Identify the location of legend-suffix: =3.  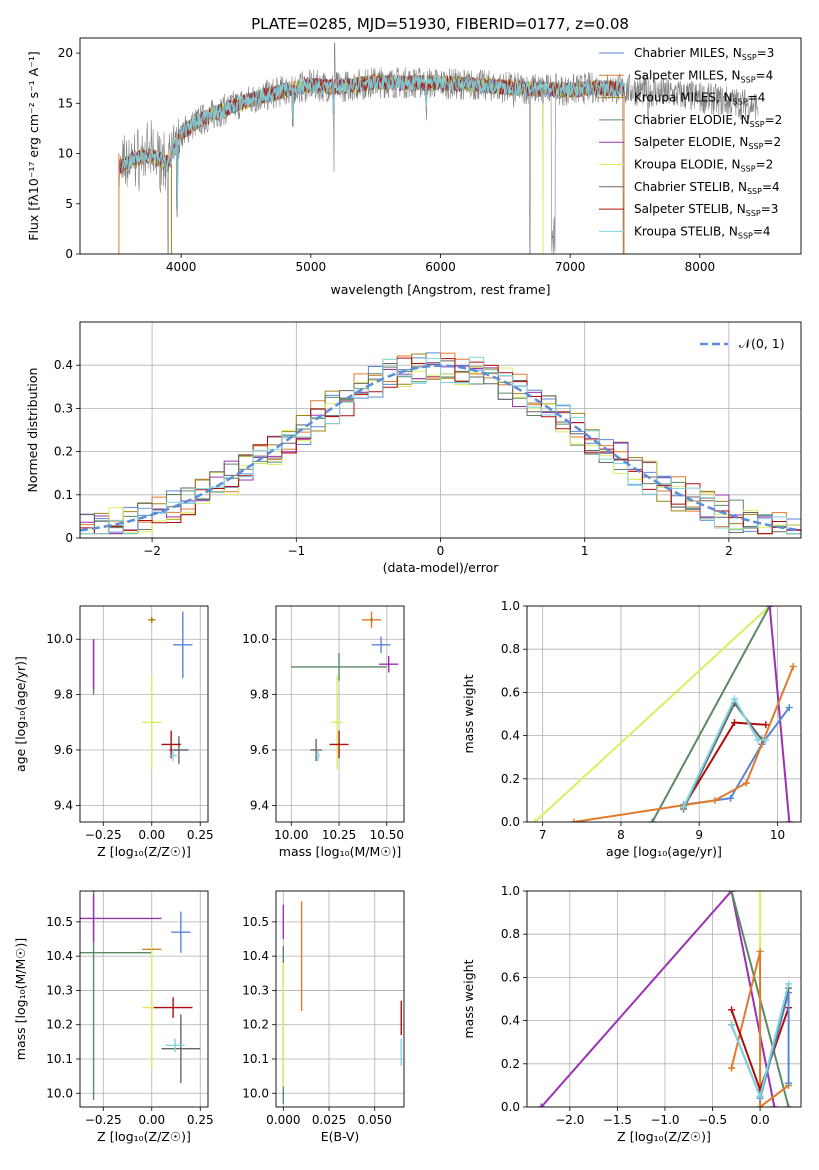
(766, 53).